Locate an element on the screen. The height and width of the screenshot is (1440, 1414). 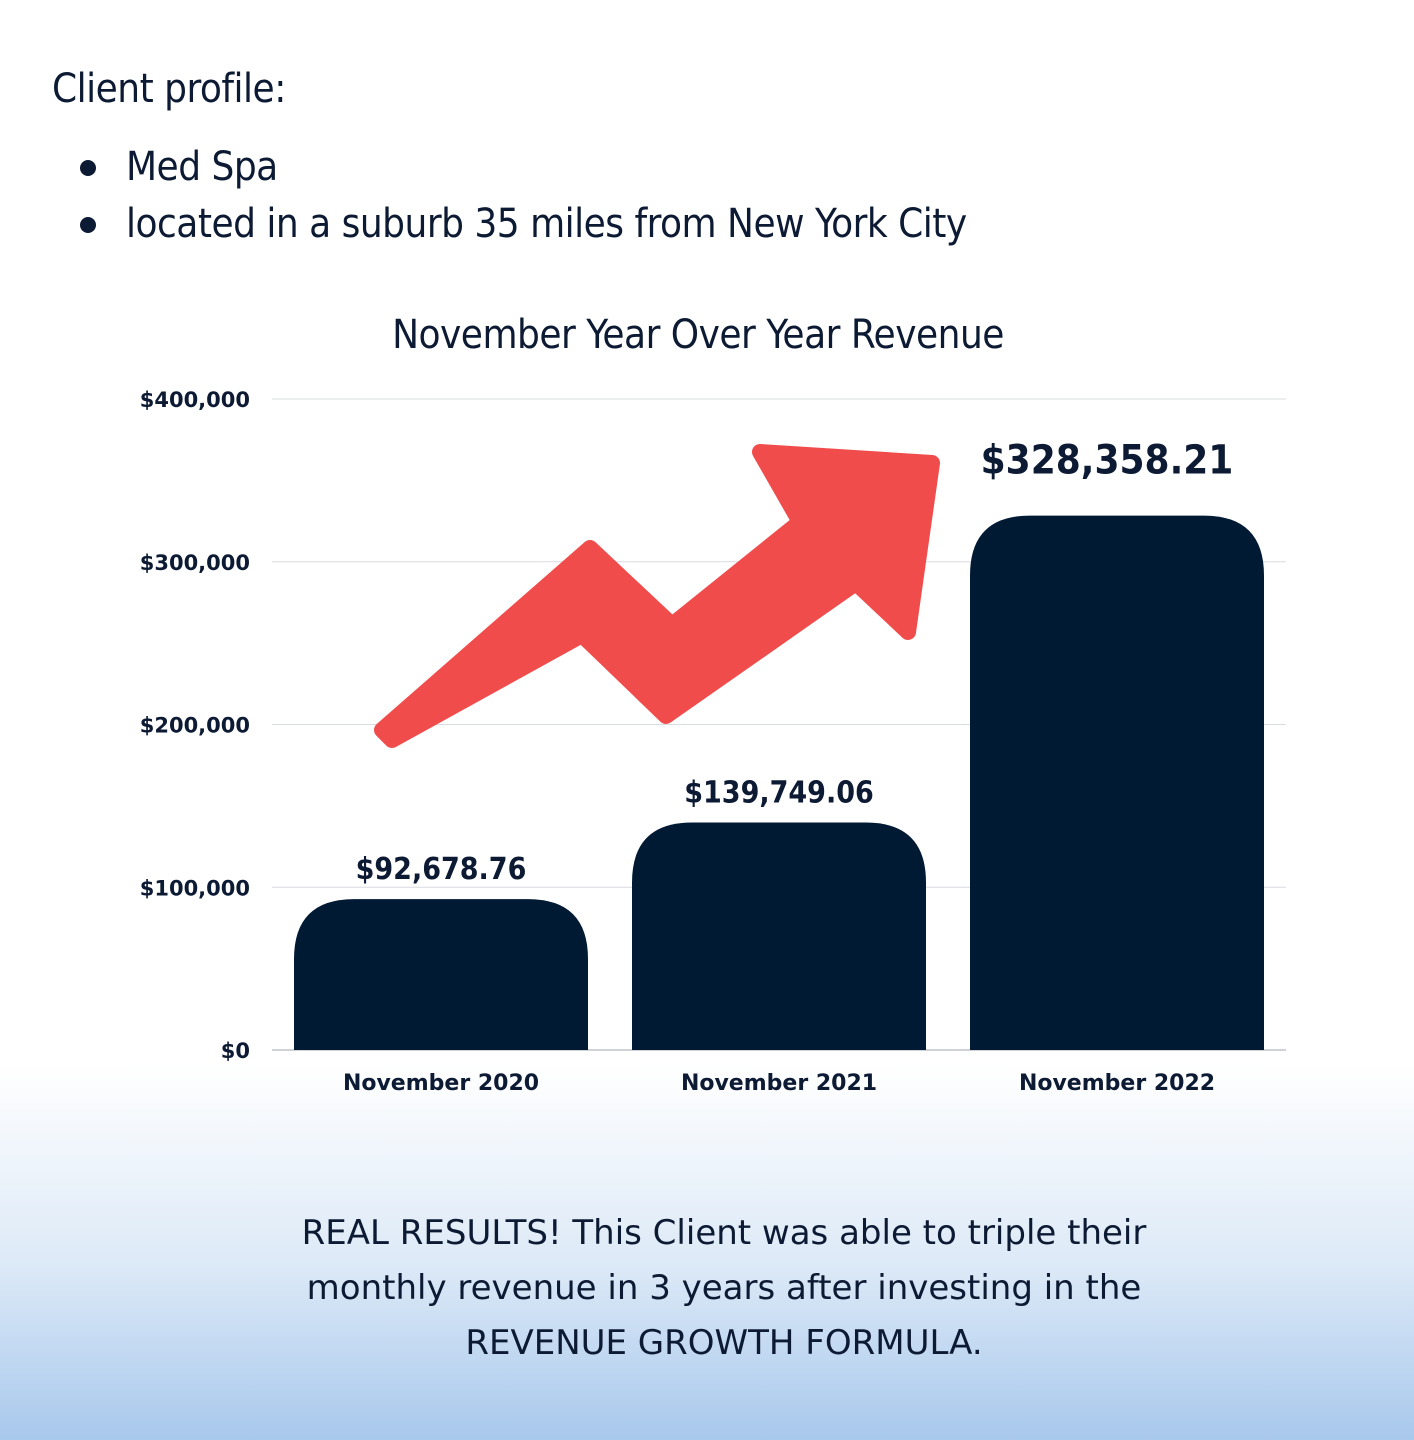
x-category-label: November 2022 is located at coordinates (1117, 1083).